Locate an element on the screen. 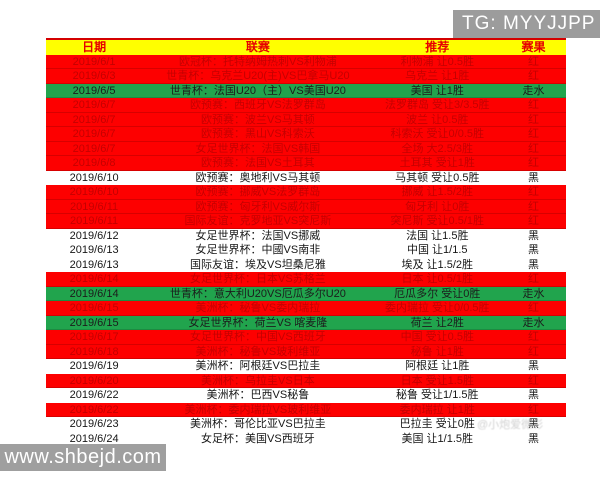  pick-cell: 委内瑞拉 让1胜 is located at coordinates (437, 409).